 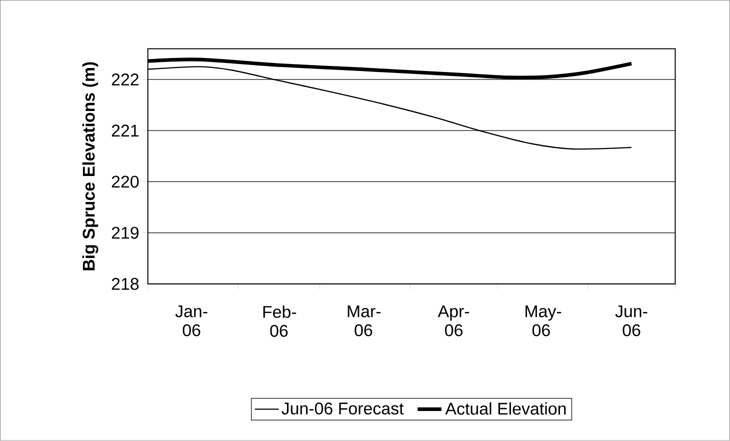 I want to click on x-tick-label: Mar-06, so click(x=364, y=321).